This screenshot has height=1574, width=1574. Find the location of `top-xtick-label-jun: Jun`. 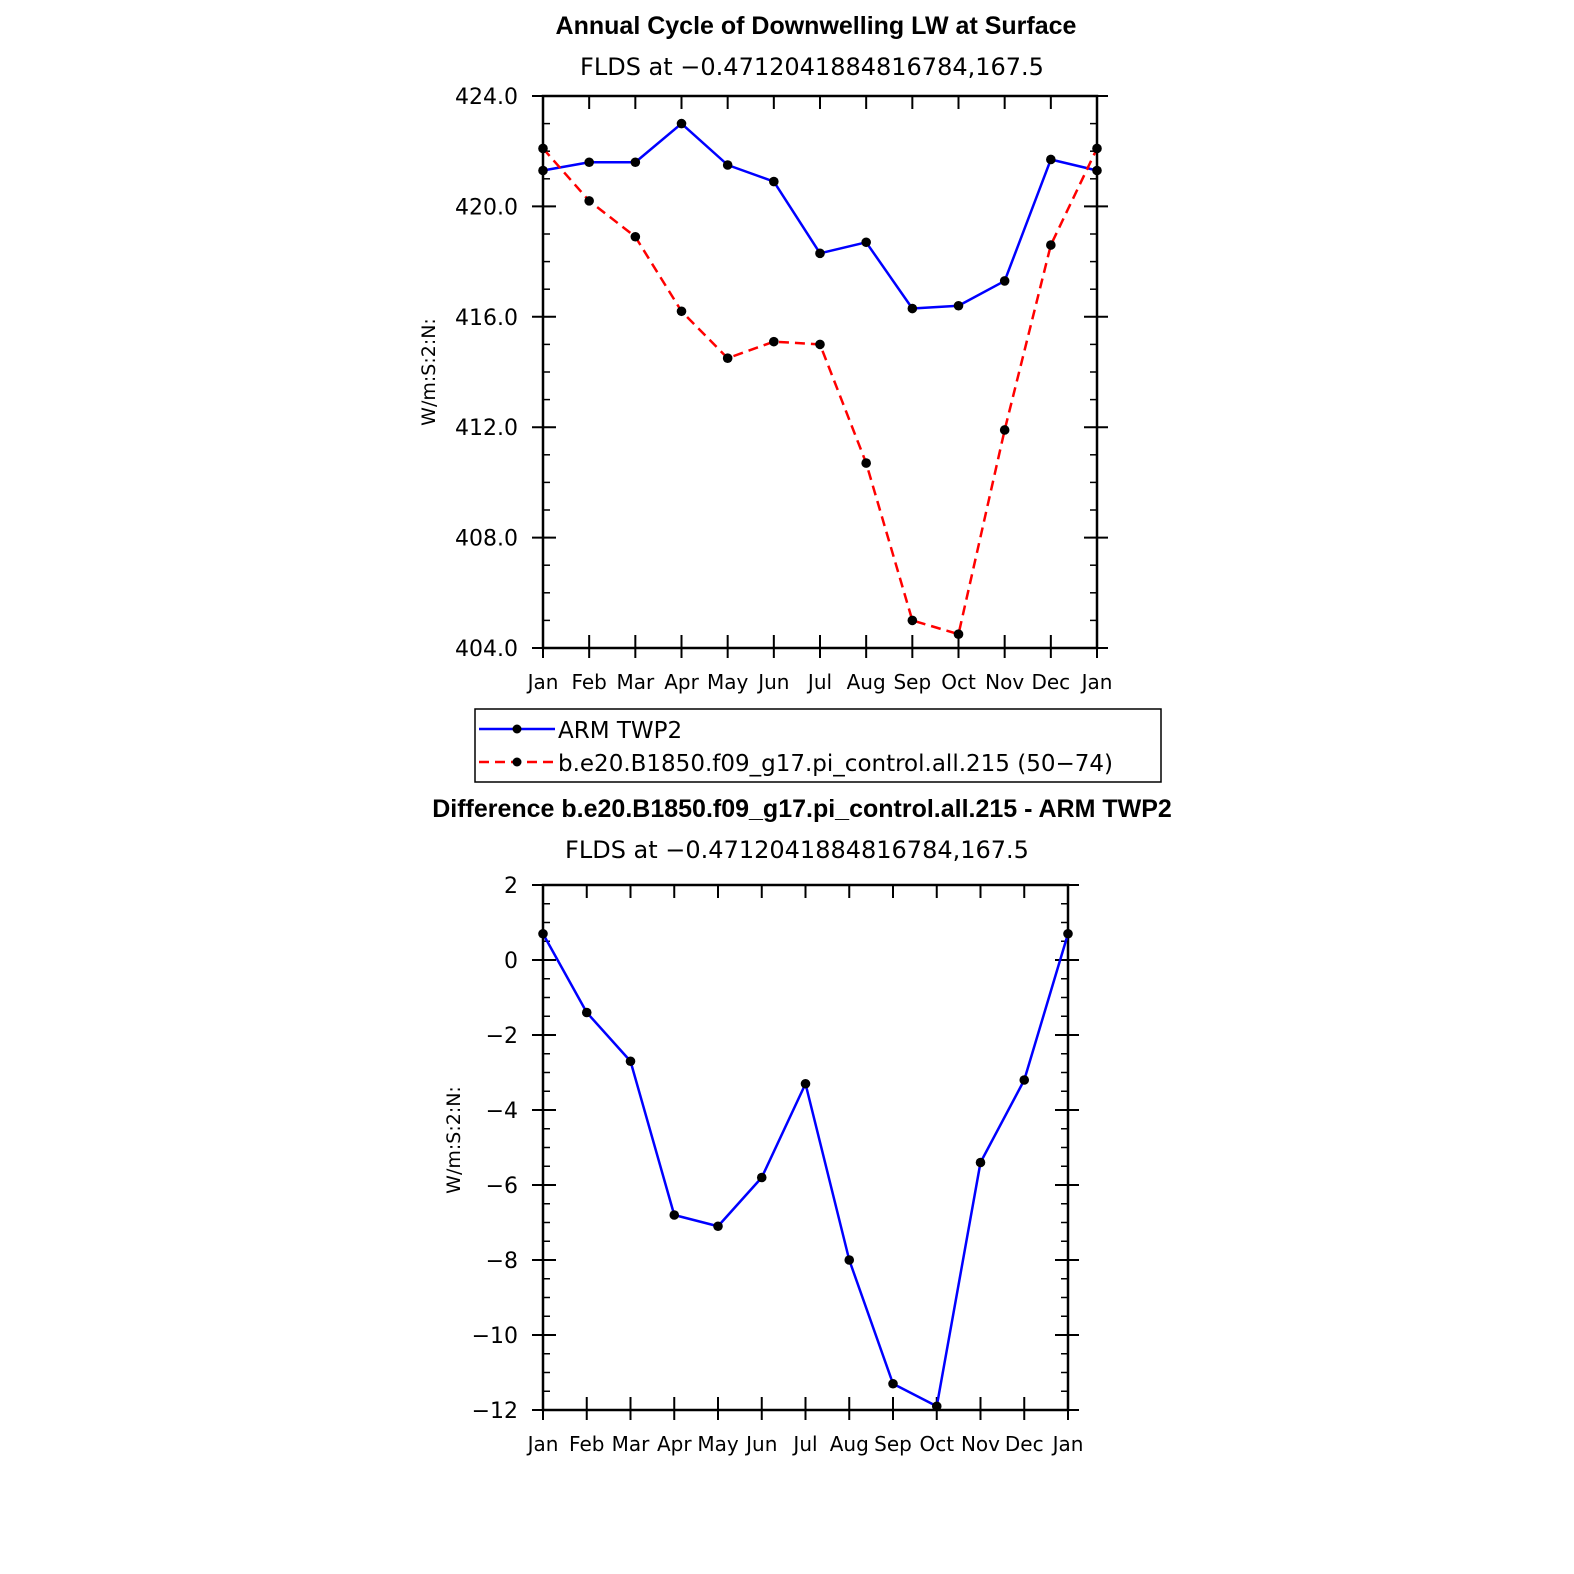

top-xtick-label-jun: Jun is located at coordinates (772, 682).